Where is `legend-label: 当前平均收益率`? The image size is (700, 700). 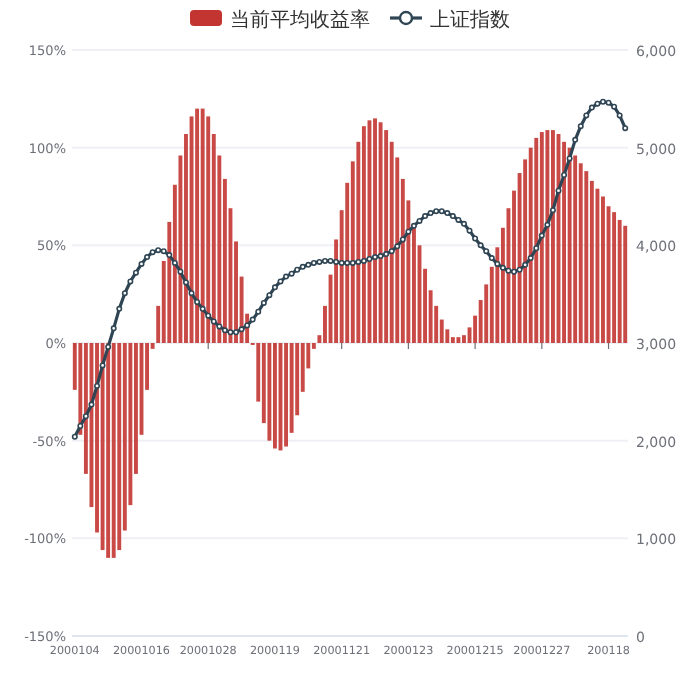 legend-label: 当前平均收益率 is located at coordinates (300, 20).